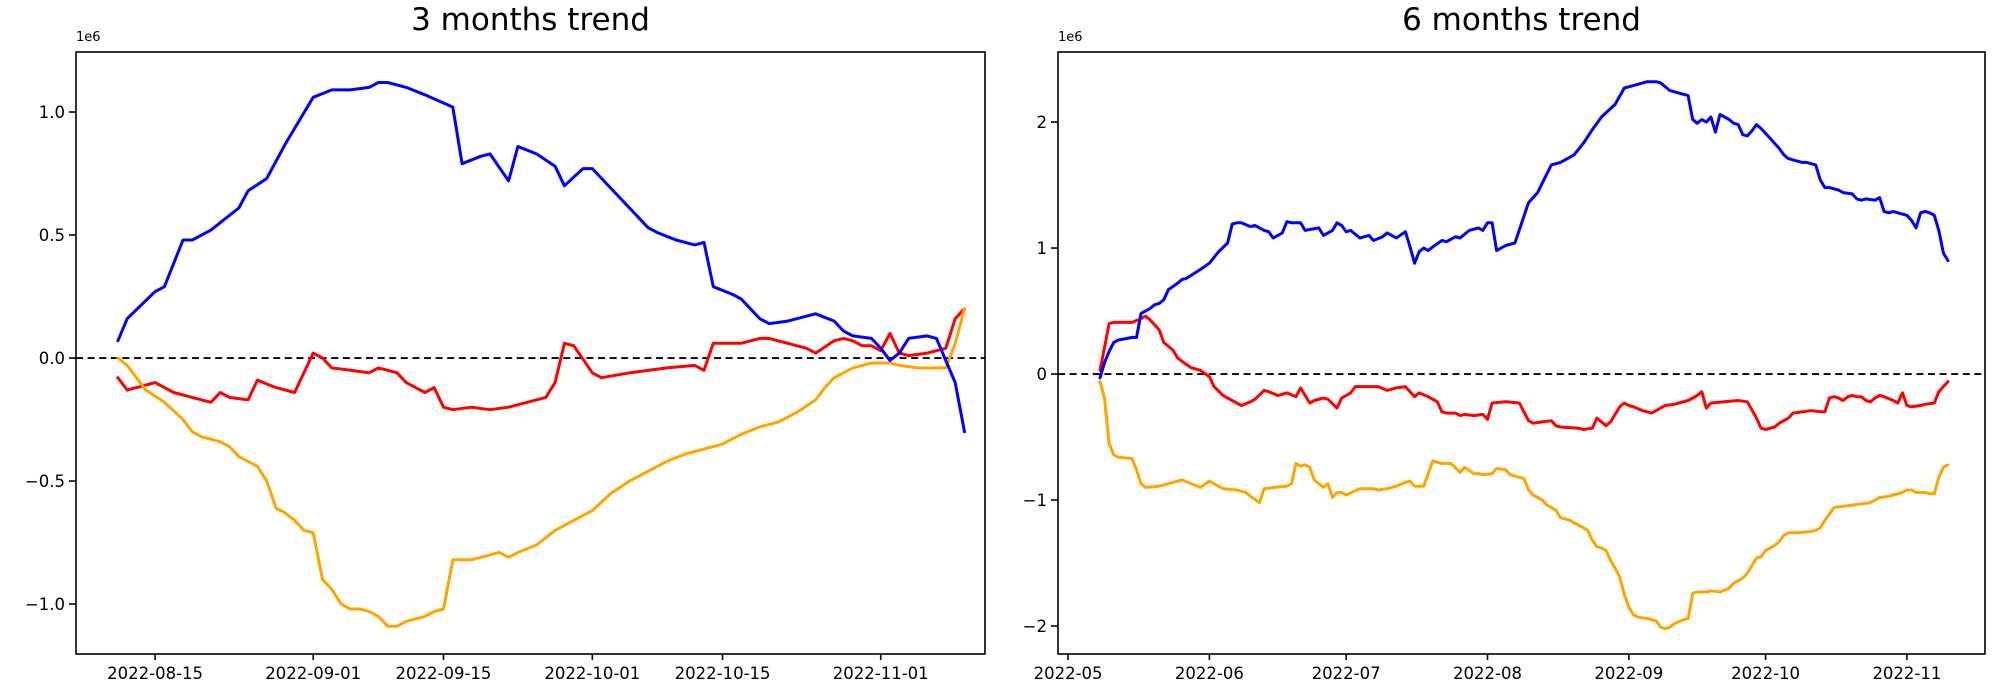 Image resolution: width=2000 pixels, height=700 pixels. Describe the element at coordinates (45, 481) in the screenshot. I see `y-tick-label: −0.5` at that location.